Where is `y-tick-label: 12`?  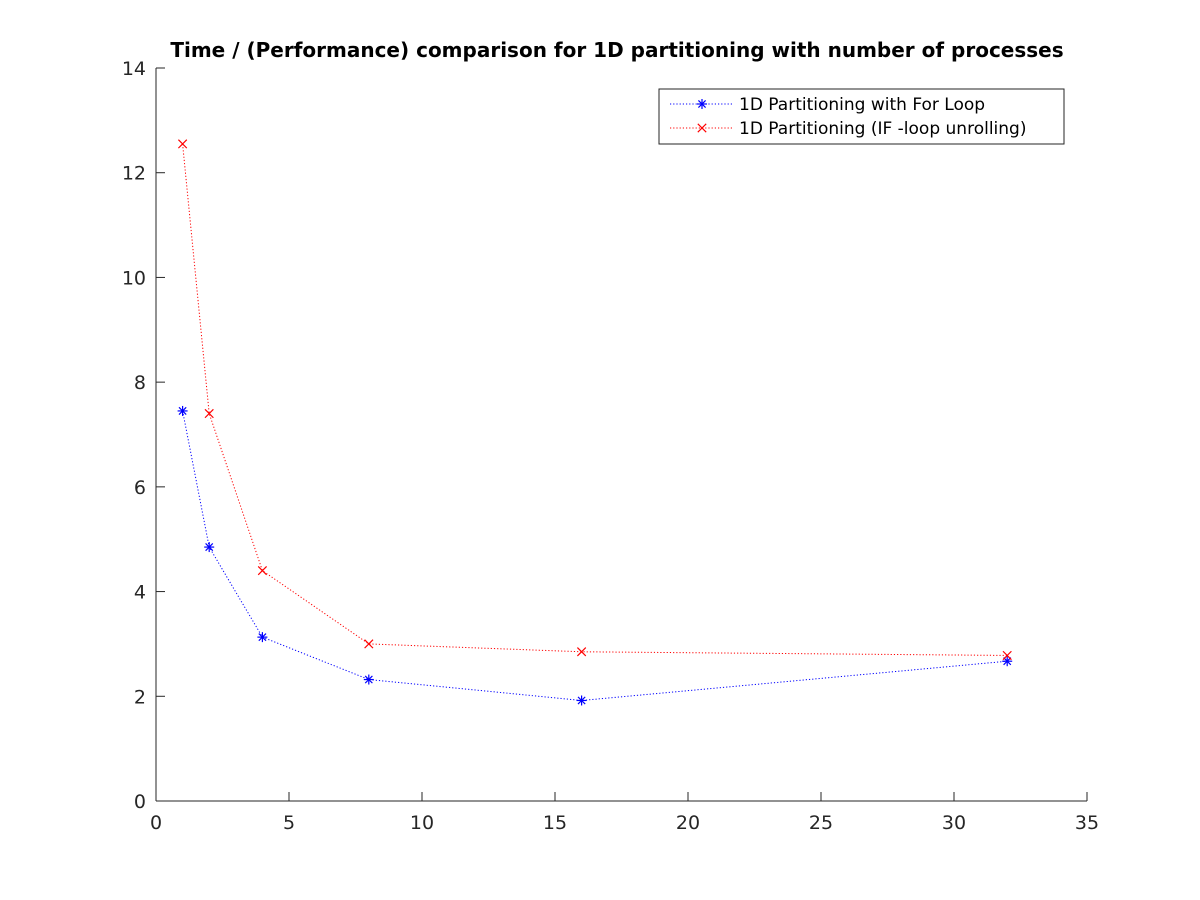 y-tick-label: 12 is located at coordinates (134, 174).